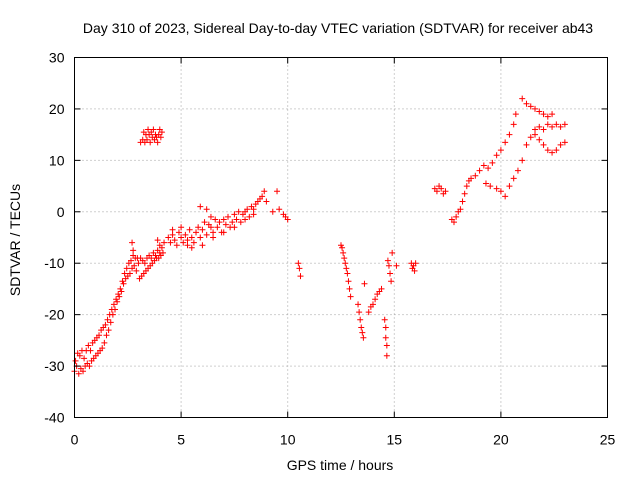 Image resolution: width=640 pixels, height=480 pixels. I want to click on y-tick-label: -30, so click(54, 366).